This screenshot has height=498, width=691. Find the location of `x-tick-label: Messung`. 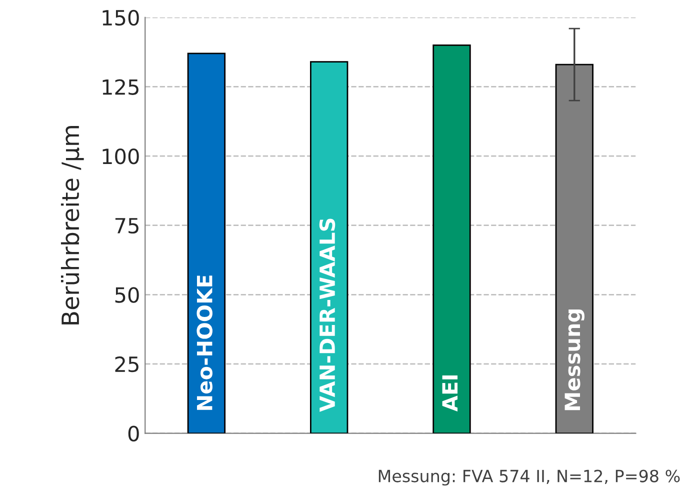

x-tick-label: Messung is located at coordinates (574, 360).